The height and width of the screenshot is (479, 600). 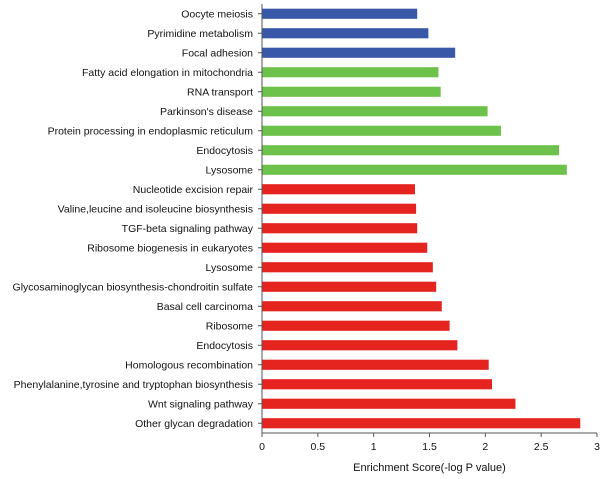 What do you see at coordinates (193, 190) in the screenshot?
I see `category-label: Nucleotide excision repair` at bounding box center [193, 190].